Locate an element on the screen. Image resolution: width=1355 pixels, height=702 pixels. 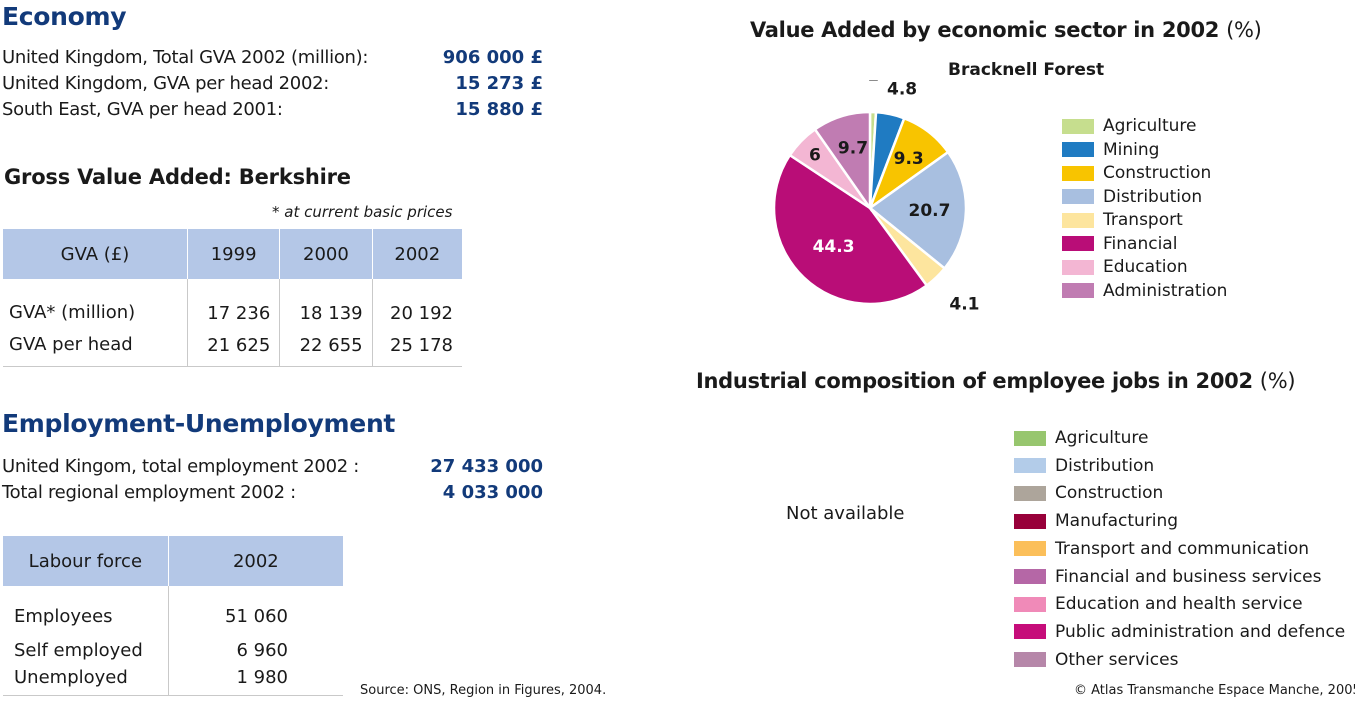
legend-label: Transport is located at coordinates (1143, 220).